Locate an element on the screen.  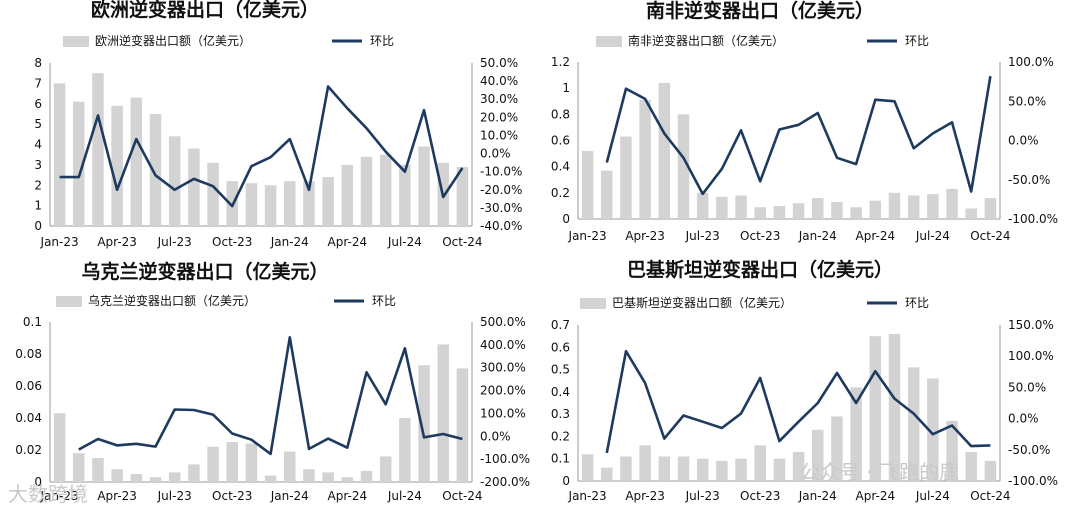
x-tick-label: Oct-24 is located at coordinates (462, 242).